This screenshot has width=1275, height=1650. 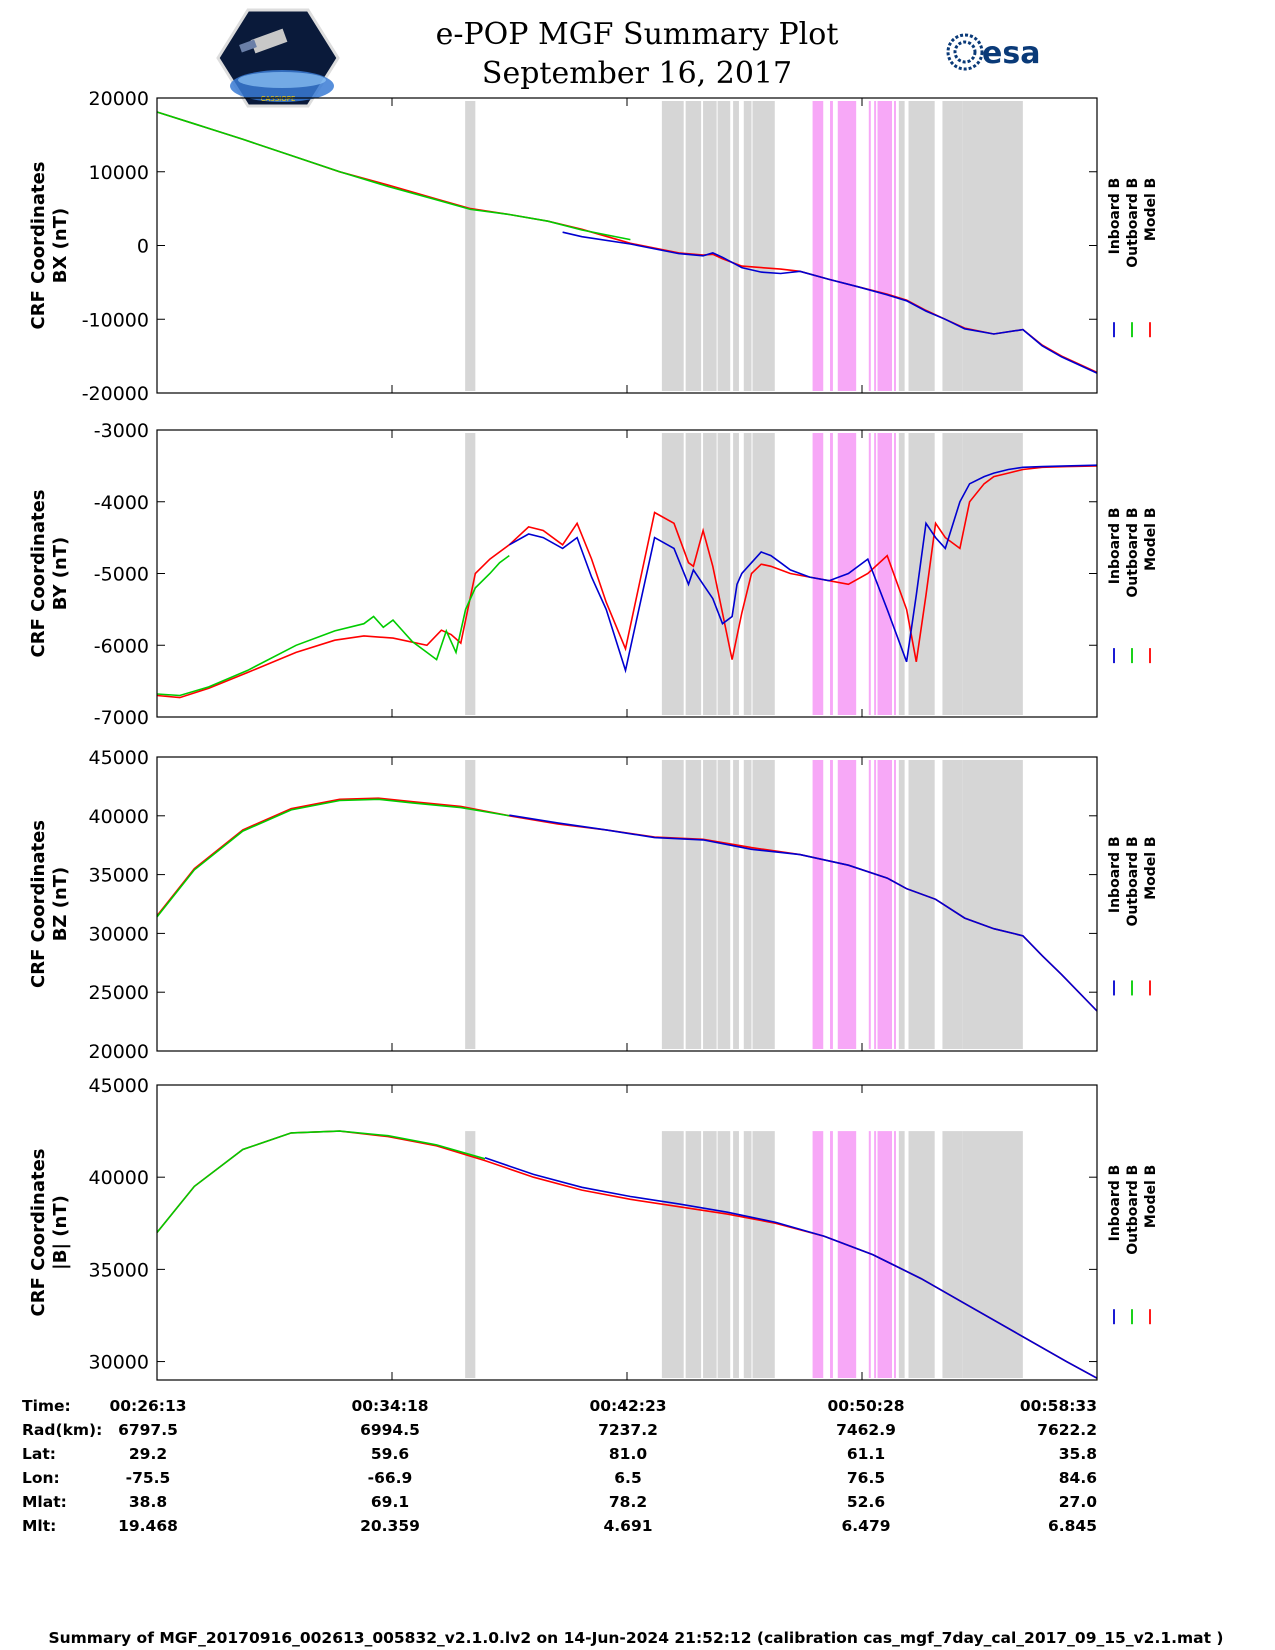 I want to click on y-tick-label: -7000, so click(x=121, y=718).